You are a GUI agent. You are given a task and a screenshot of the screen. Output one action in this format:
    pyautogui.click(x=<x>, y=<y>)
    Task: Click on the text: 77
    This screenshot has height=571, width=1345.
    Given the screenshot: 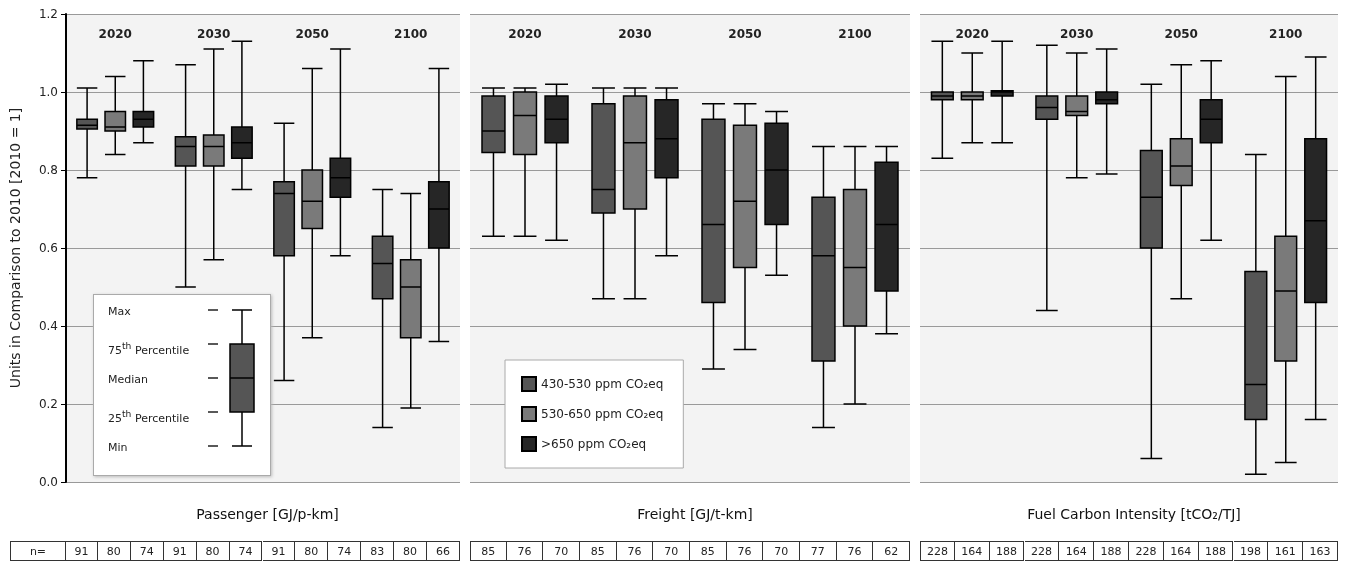 What is the action you would take?
    pyautogui.click(x=817, y=551)
    